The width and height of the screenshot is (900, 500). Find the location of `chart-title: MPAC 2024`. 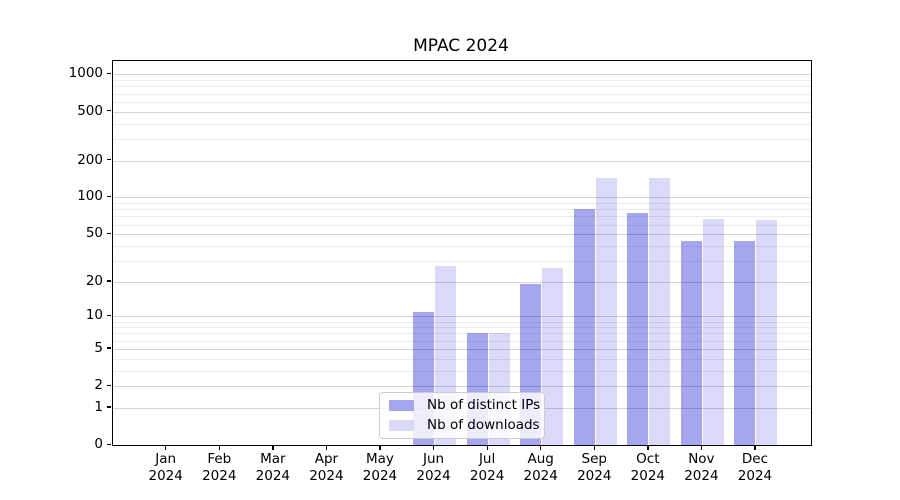

chart-title: MPAC 2024 is located at coordinates (461, 46).